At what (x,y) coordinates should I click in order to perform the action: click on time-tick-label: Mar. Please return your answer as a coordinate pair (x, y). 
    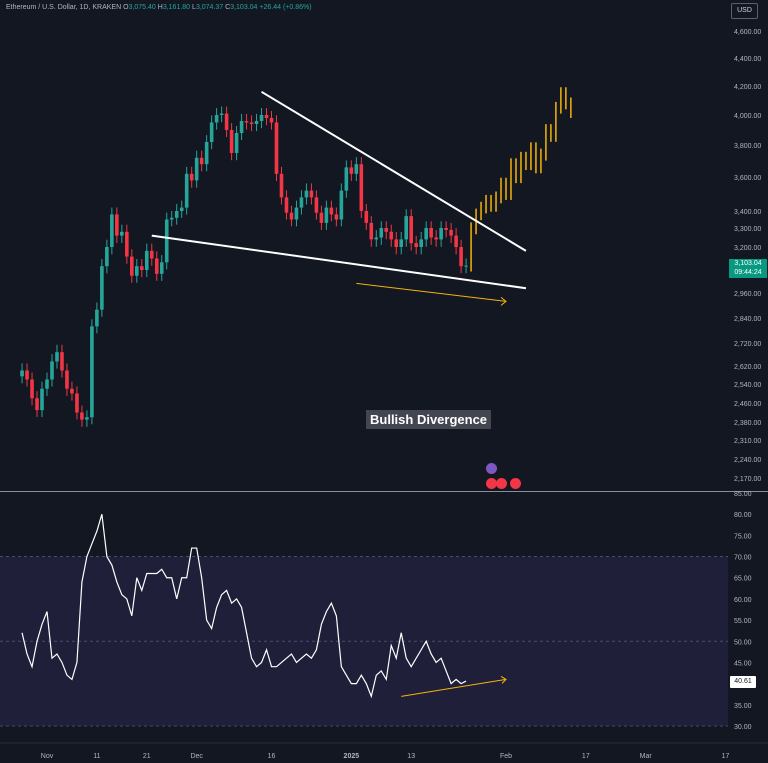
    Looking at the image, I should click on (646, 756).